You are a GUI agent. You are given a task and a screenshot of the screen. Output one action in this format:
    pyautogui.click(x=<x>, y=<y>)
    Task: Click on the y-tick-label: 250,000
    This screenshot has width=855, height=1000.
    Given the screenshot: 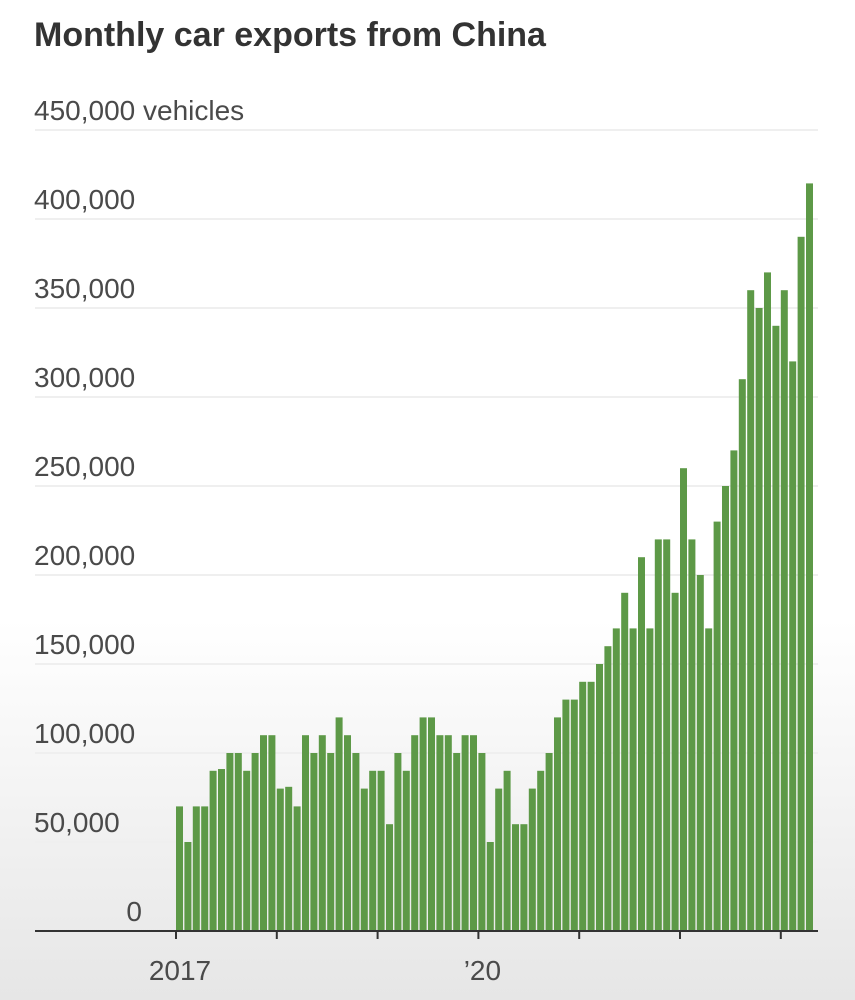 What is the action you would take?
    pyautogui.click(x=84, y=466)
    